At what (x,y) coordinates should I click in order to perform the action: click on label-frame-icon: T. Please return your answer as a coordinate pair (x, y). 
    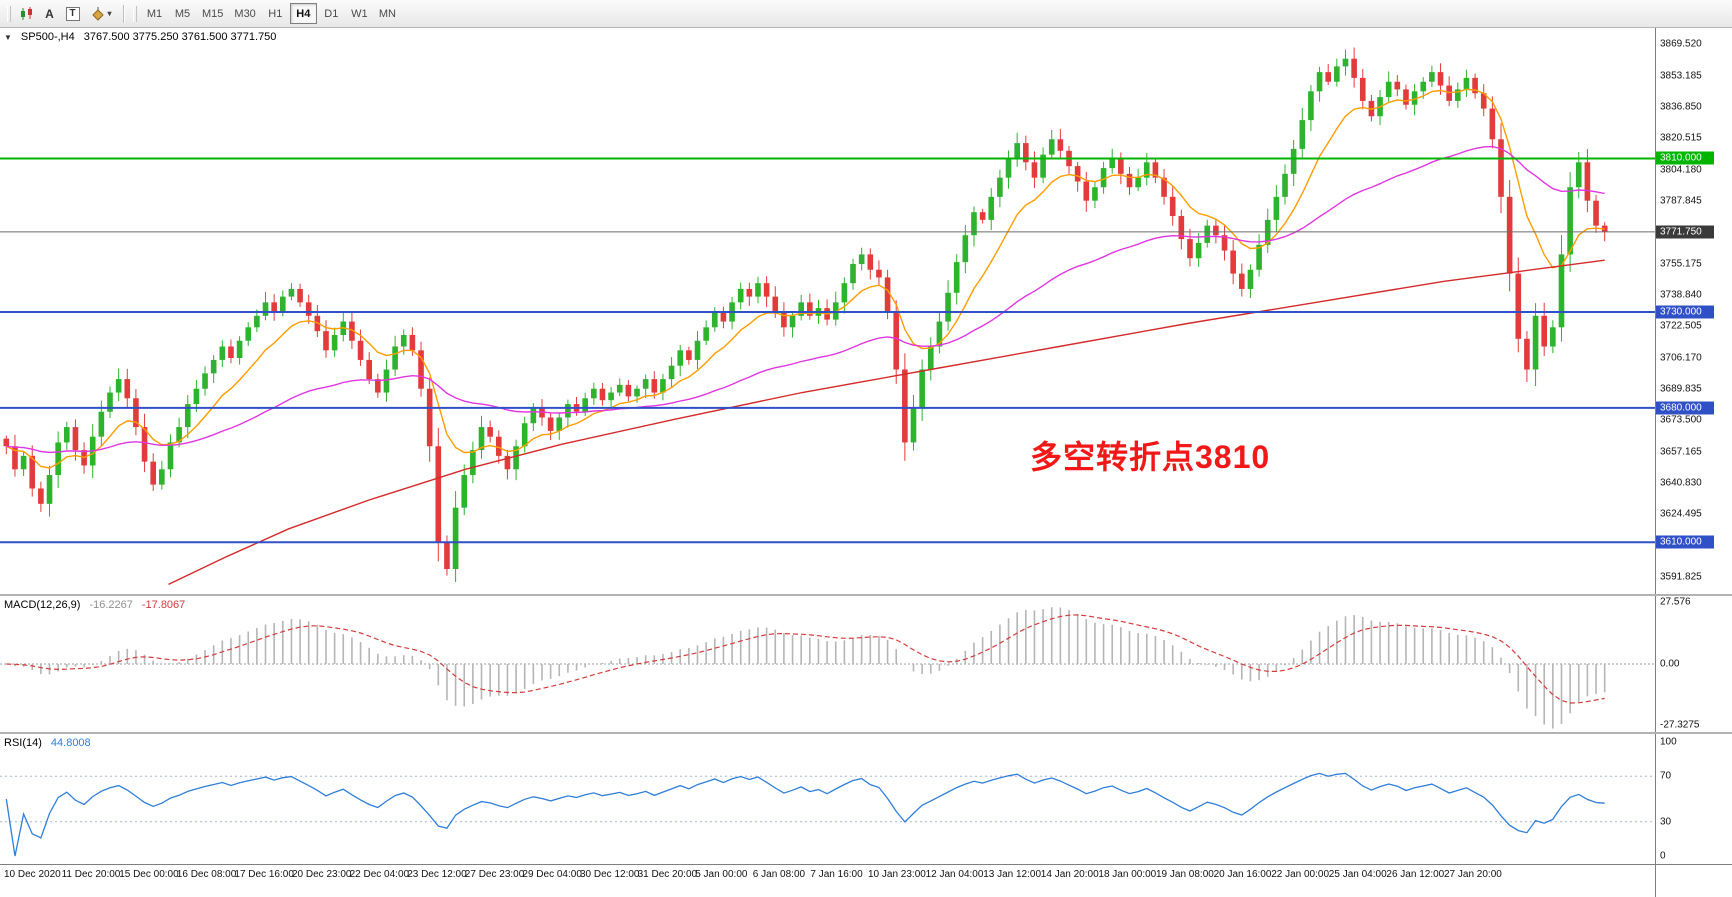
    Looking at the image, I should click on (72, 13).